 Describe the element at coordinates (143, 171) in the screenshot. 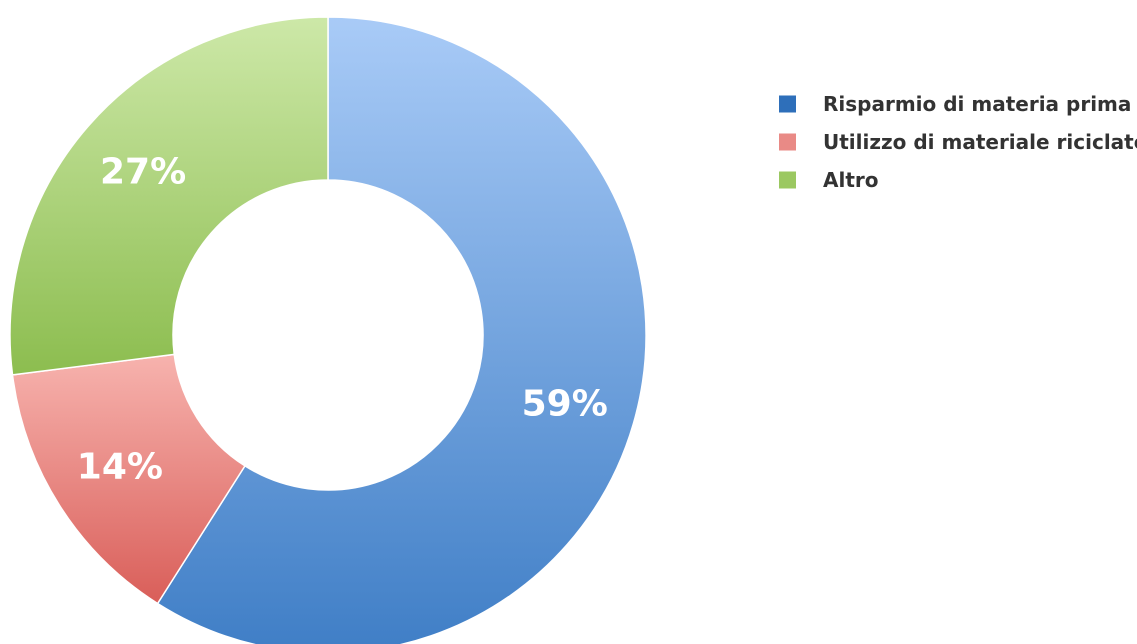

I see `slice-value-label: 27%` at that location.